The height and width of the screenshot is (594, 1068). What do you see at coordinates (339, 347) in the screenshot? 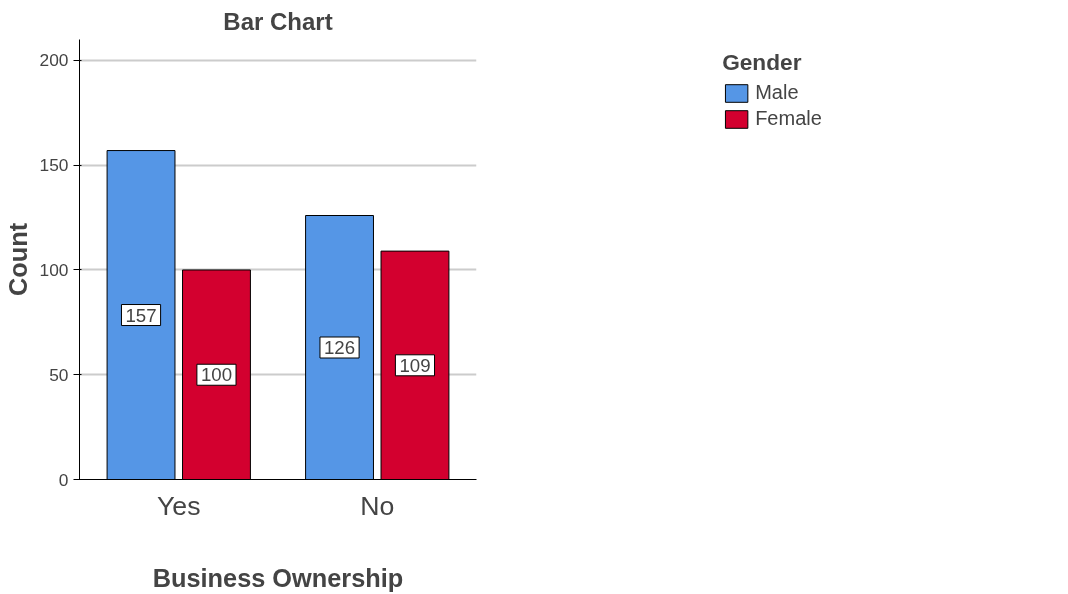
I see `data-label: 126` at bounding box center [339, 347].